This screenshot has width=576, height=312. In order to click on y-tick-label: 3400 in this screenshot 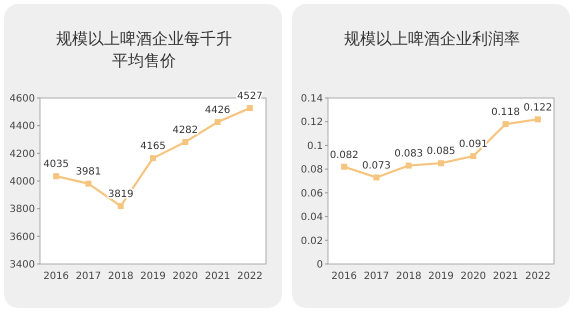, I will do `click(22, 265)`.